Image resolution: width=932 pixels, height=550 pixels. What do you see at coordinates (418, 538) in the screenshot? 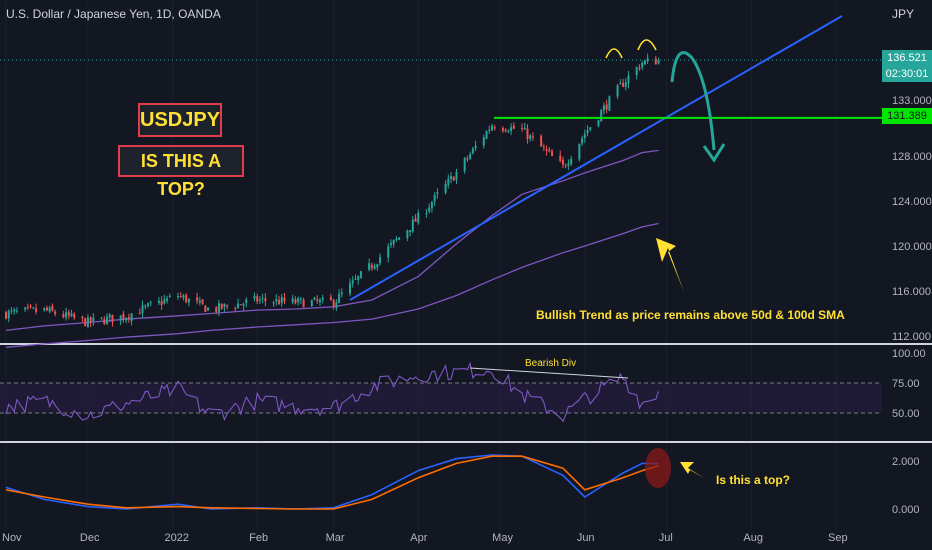
I see `x-tick-label: Apr` at bounding box center [418, 538].